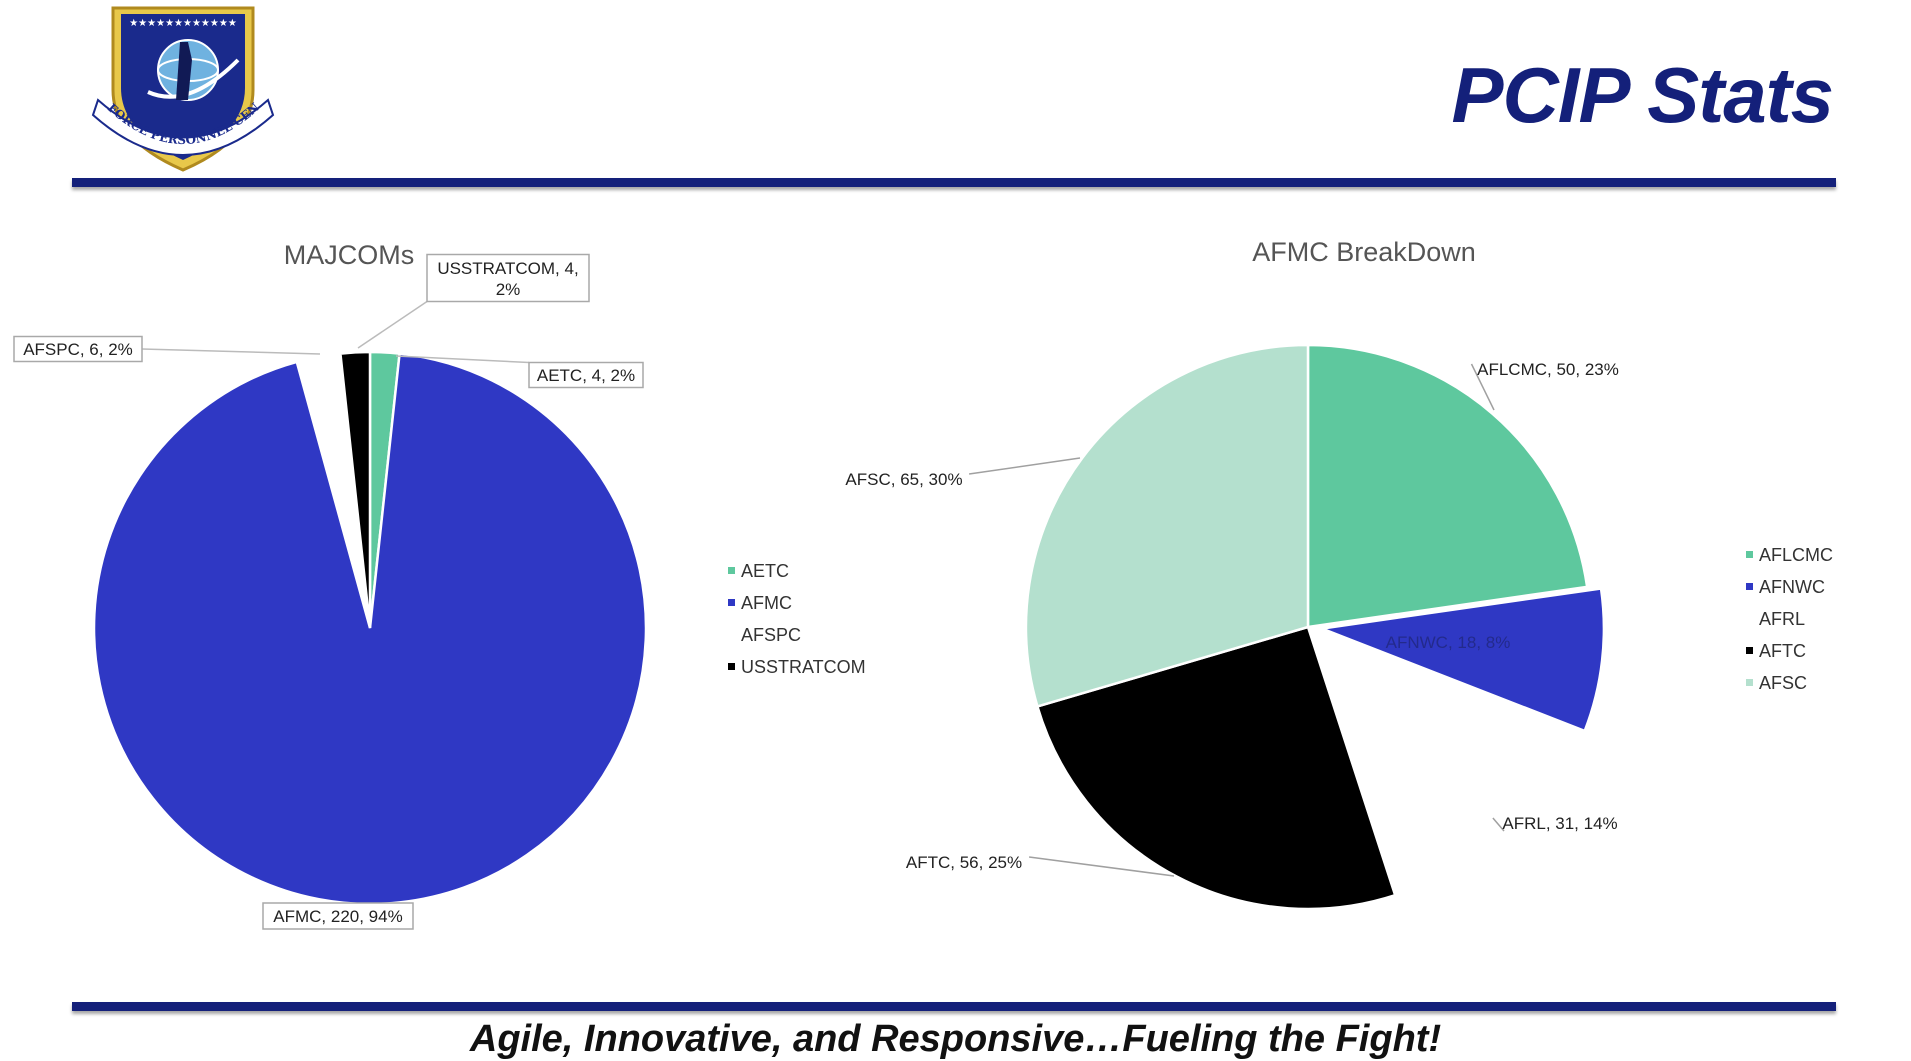 The width and height of the screenshot is (1911, 1061). What do you see at coordinates (963, 473) in the screenshot?
I see `data-label-afsc: AFSC, 65, 30%` at bounding box center [963, 473].